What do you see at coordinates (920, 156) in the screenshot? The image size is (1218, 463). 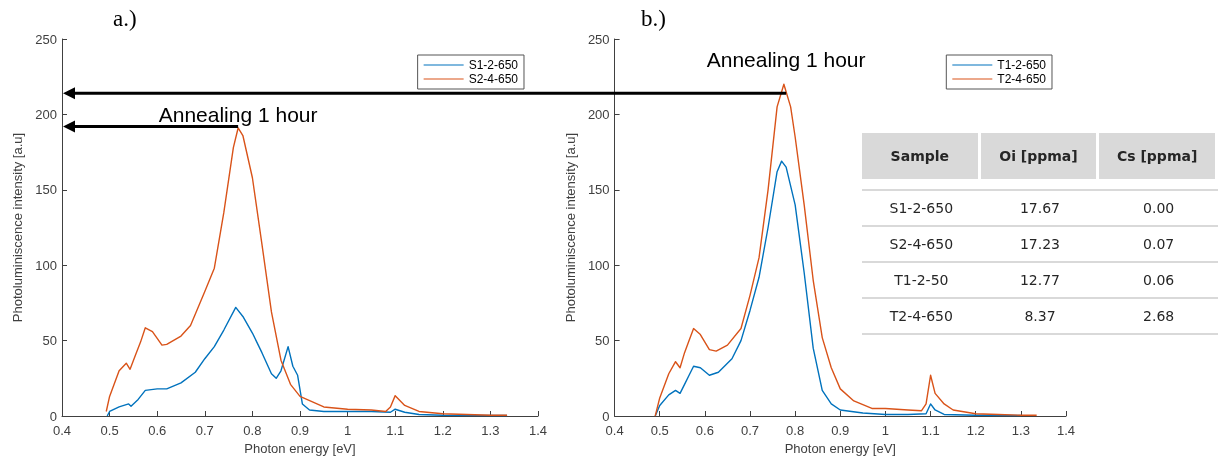 I see `category-label: Sample` at bounding box center [920, 156].